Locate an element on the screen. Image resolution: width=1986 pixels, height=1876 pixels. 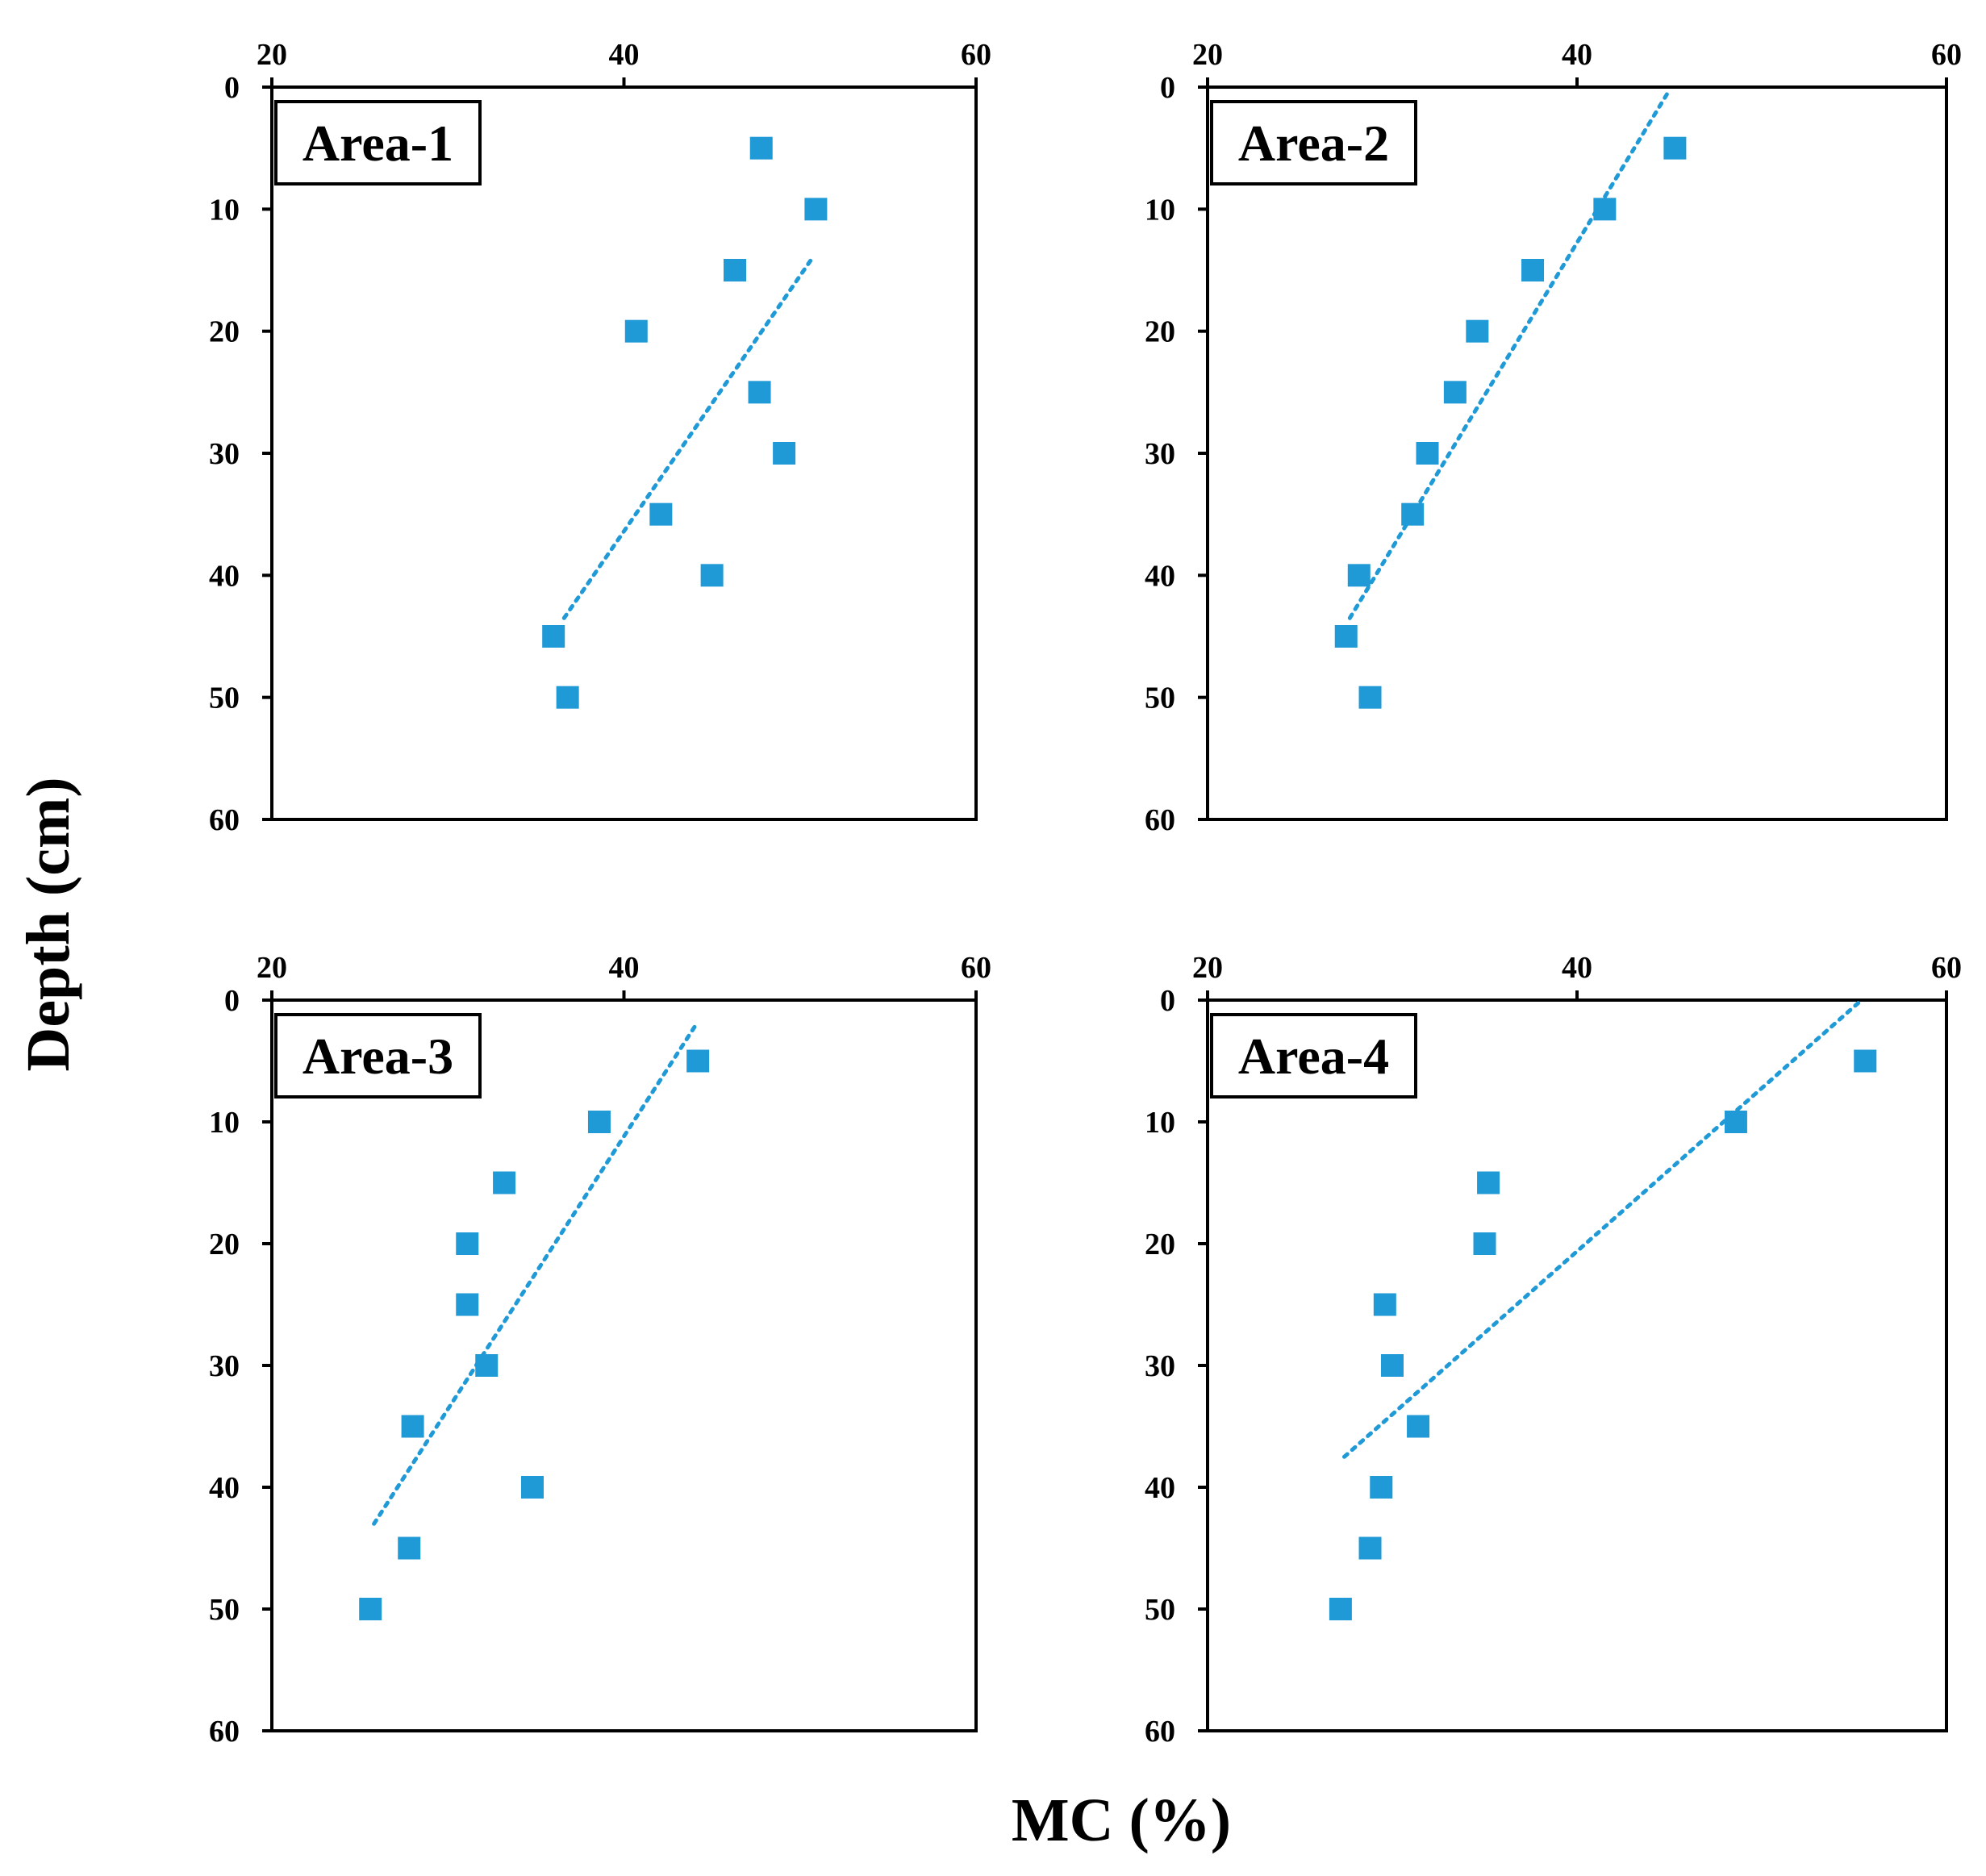
area-label: Area-1 is located at coordinates (377, 143).